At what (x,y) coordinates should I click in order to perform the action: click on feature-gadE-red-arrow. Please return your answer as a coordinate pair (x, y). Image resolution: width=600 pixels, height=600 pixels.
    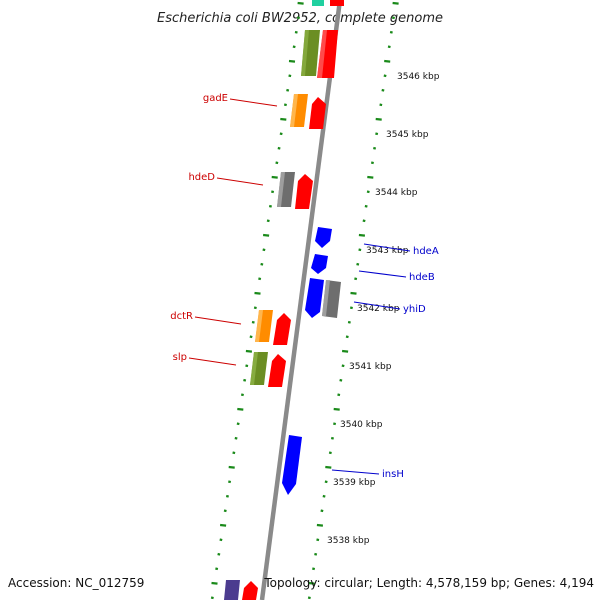
    Looking at the image, I should click on (317, 113).